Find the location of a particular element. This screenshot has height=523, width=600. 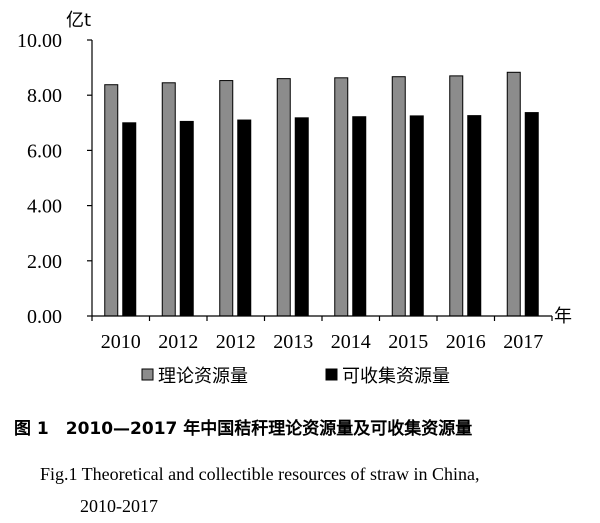

y-tick-label: 6.00 is located at coordinates (44, 151).